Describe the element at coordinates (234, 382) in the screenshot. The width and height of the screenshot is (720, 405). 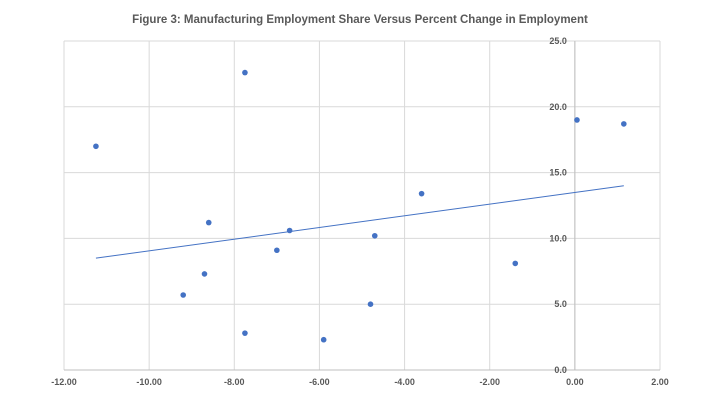
I see `x-tick-label: -8.00` at that location.